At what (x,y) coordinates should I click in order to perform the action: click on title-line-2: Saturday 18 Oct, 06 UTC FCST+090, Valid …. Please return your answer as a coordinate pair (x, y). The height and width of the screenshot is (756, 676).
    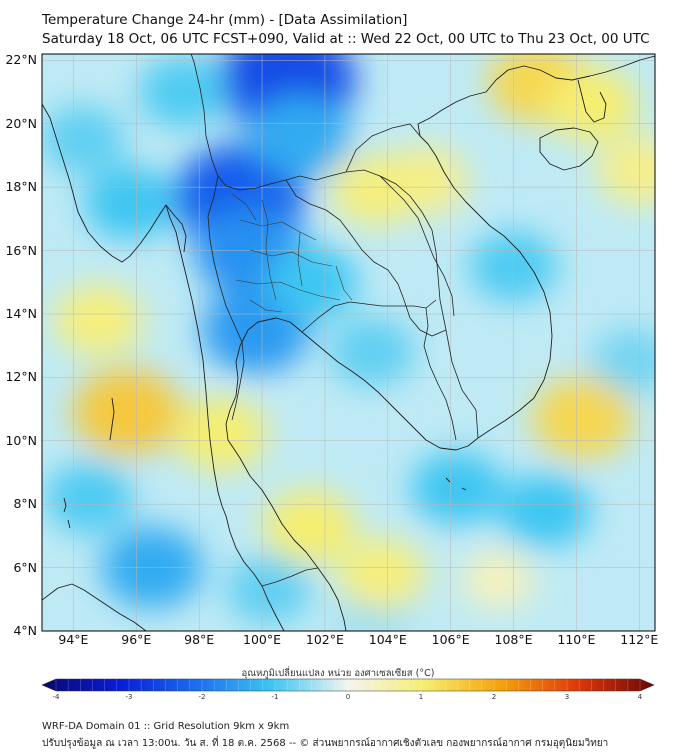
    Looking at the image, I should click on (346, 39).